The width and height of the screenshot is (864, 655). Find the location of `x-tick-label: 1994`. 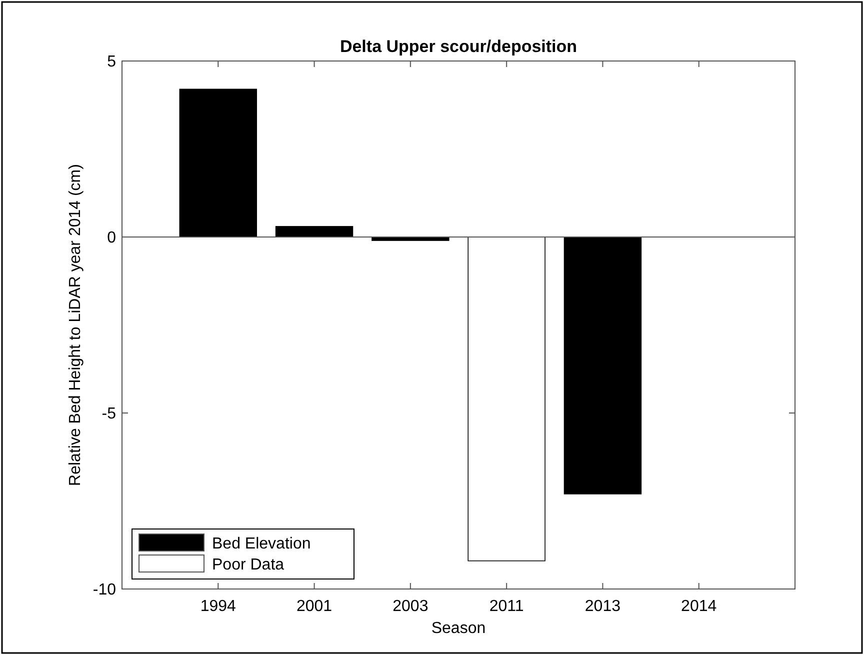

x-tick-label: 1994 is located at coordinates (218, 606).